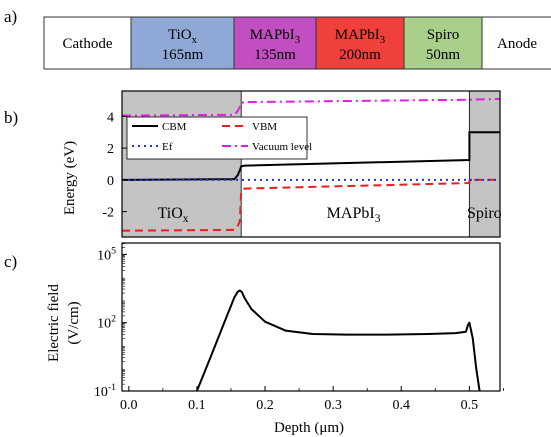 The image size is (551, 437). Describe the element at coordinates (443, 35) in the screenshot. I see `layer-name-5: Spiro` at that location.